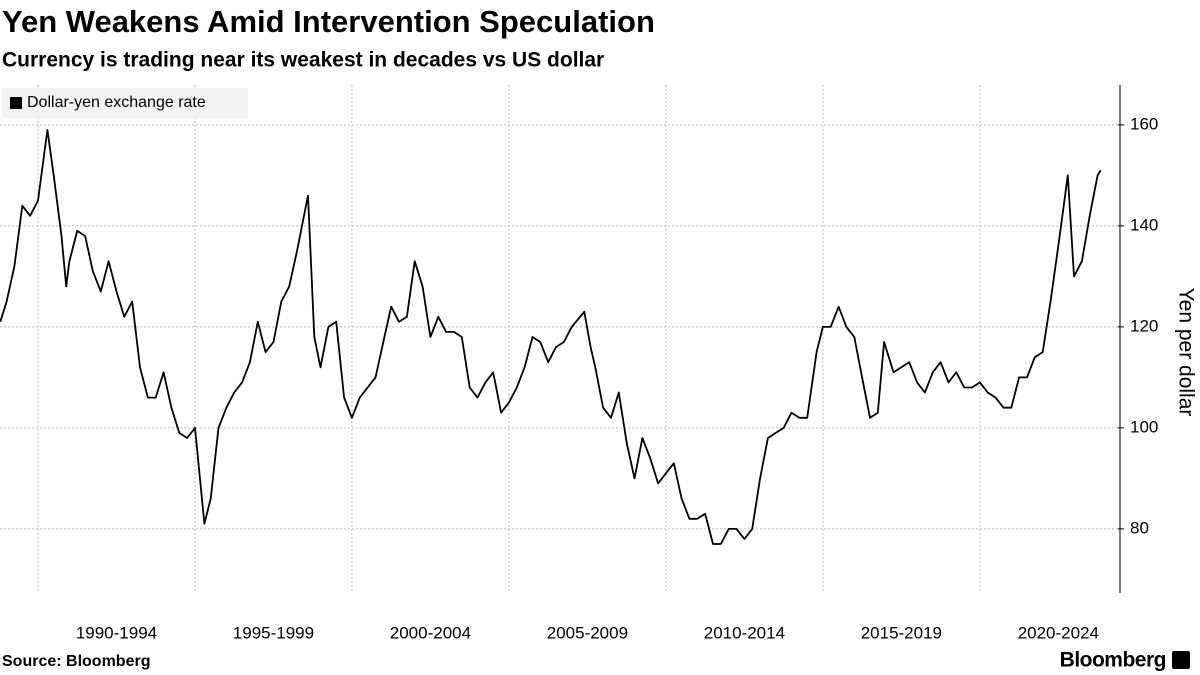 Image resolution: width=1200 pixels, height=675 pixels. Describe the element at coordinates (1144, 123) in the screenshot. I see `y-tick-label: 160` at that location.